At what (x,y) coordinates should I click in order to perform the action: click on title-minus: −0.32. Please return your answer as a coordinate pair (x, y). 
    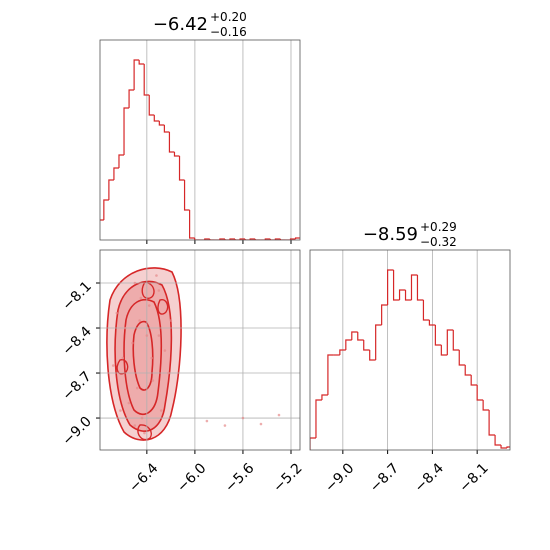
    Looking at the image, I should click on (438, 242).